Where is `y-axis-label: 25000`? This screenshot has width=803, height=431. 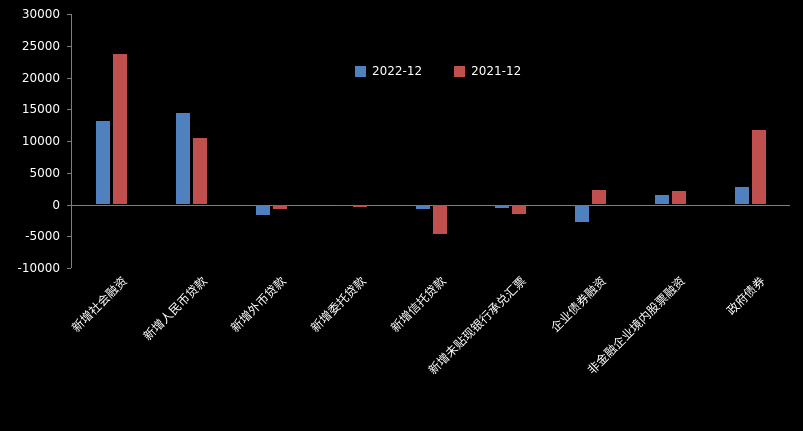 y-axis-label: 25000 is located at coordinates (40, 45).